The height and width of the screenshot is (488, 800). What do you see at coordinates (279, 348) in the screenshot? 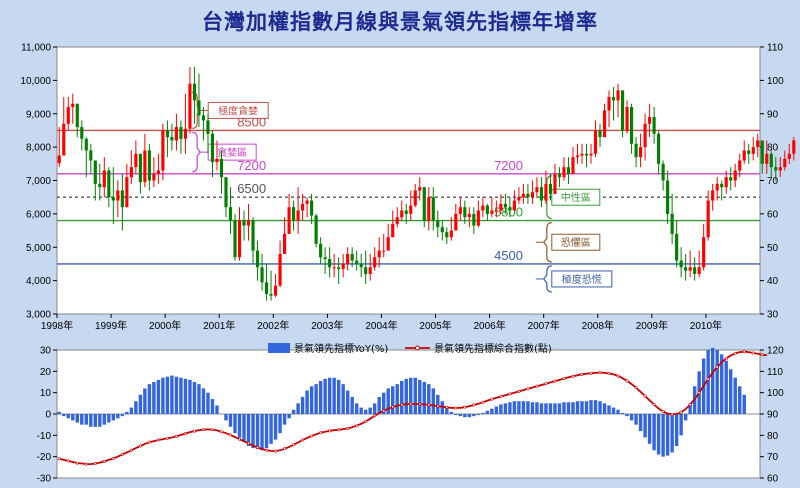
I see `legend-swatch-bar` at bounding box center [279, 348].